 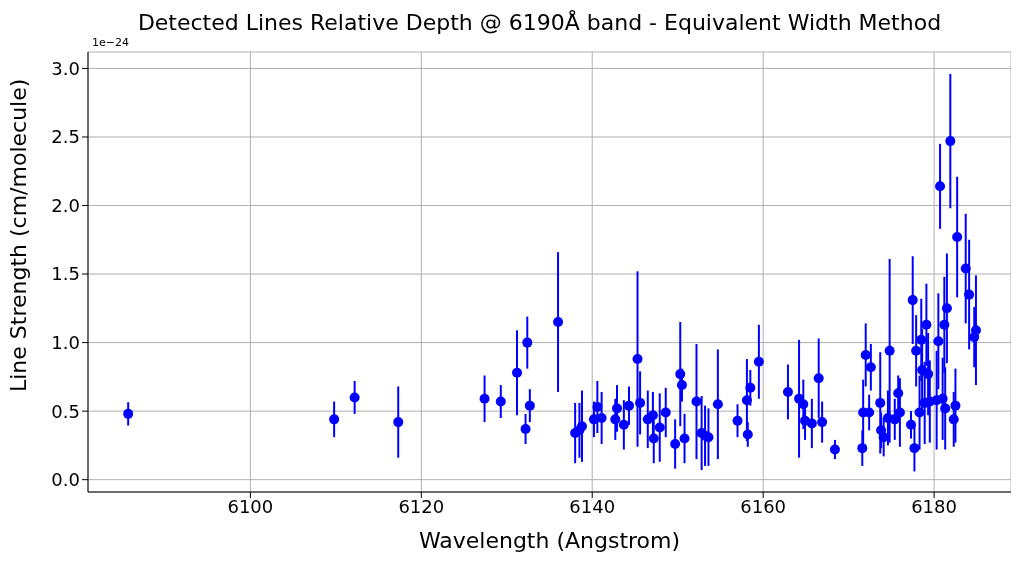 I want to click on chart-title: Detected Lines Relative Depth @ 6190Å band - Equivalent Width Method, so click(x=539, y=22).